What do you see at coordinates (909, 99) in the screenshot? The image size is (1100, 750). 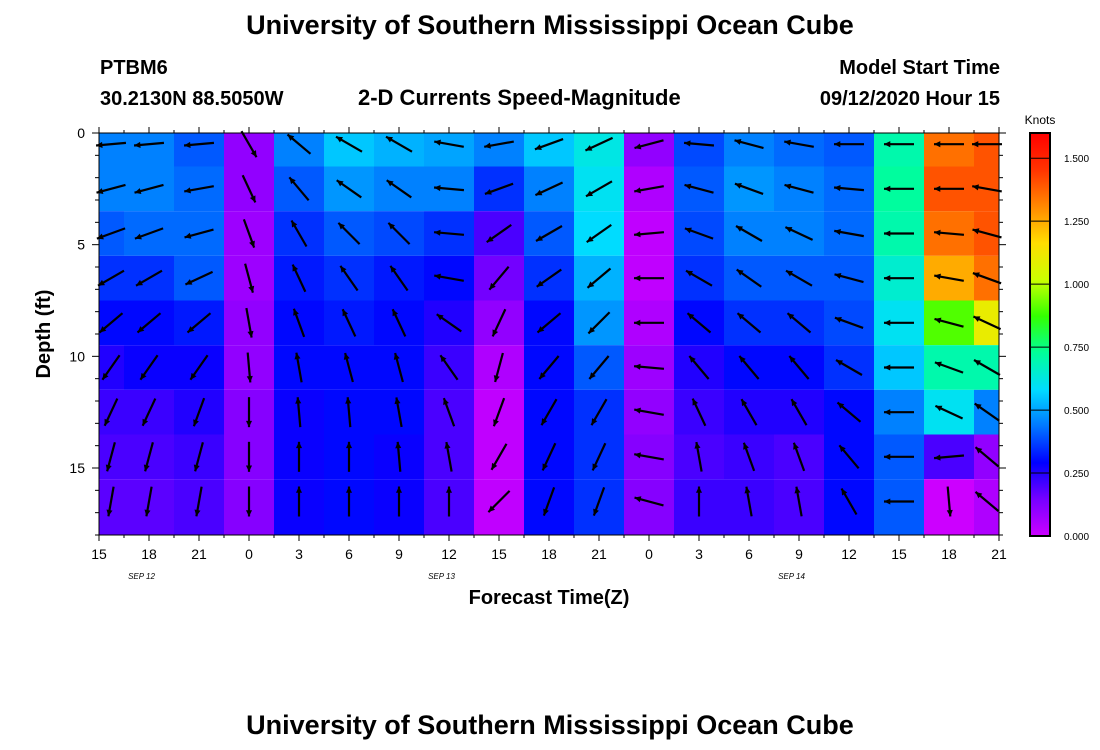 I see `model-start-value: 09/12/2020 Hour 15` at bounding box center [909, 99].